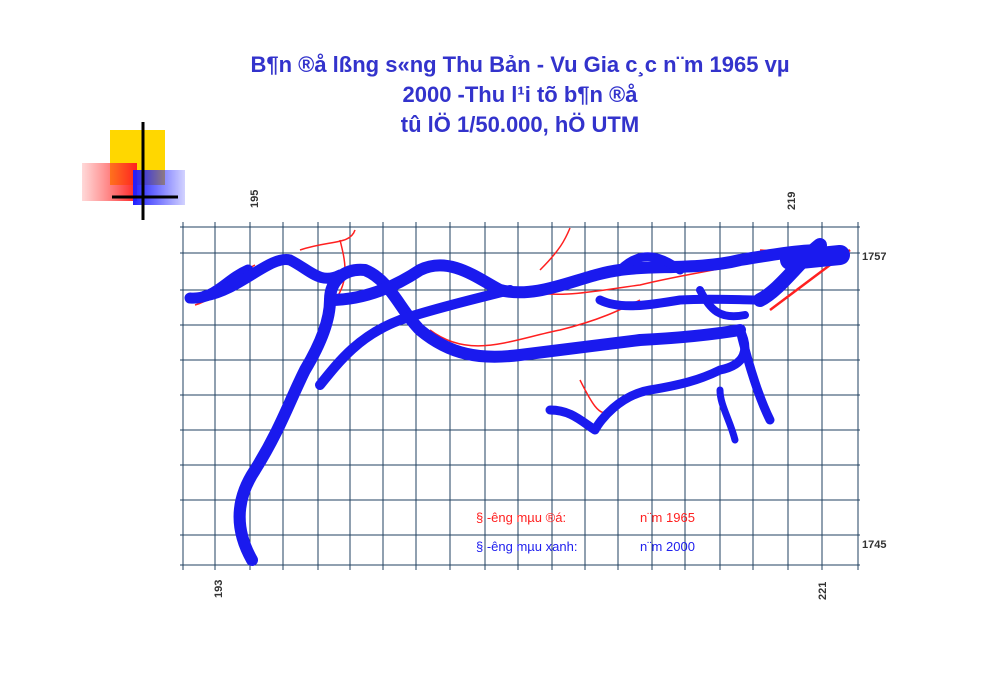 The width and height of the screenshot is (984, 696). I want to click on coord-label: 1757, so click(874, 257).